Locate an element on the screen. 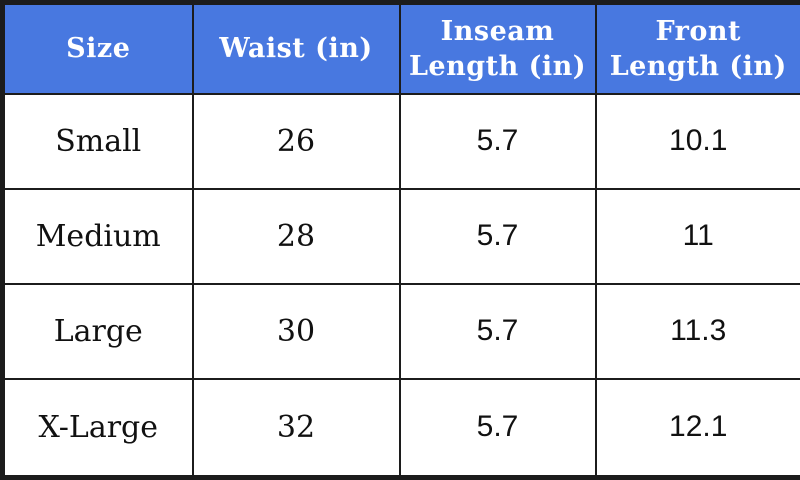 This screenshot has width=800, height=480. front-length-cell: 11 is located at coordinates (697, 236).